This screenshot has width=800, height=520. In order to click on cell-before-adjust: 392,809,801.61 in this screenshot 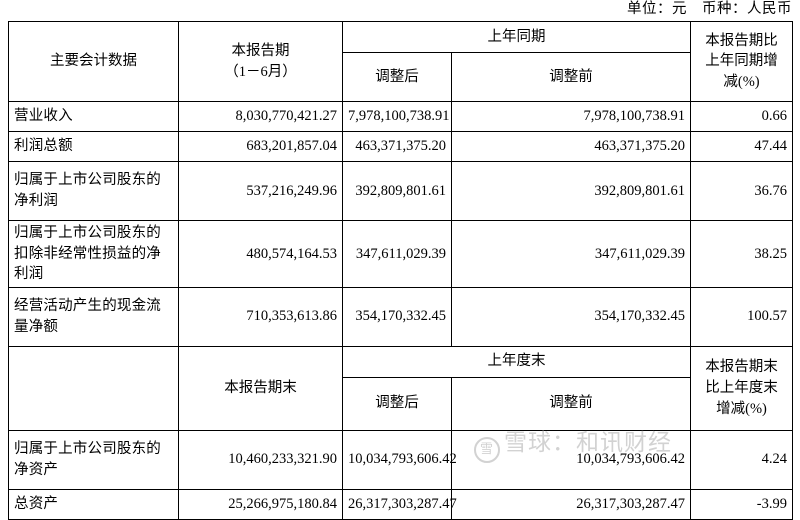, I will do `click(571, 191)`.